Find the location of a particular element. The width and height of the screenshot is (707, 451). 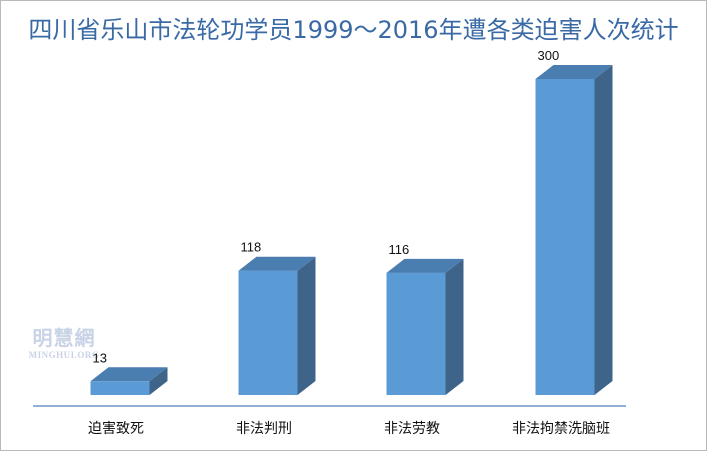

chart-title: 四川省乐山市法轮功学员1999～2016年遭各类迫害人次统计 is located at coordinates (353, 30).